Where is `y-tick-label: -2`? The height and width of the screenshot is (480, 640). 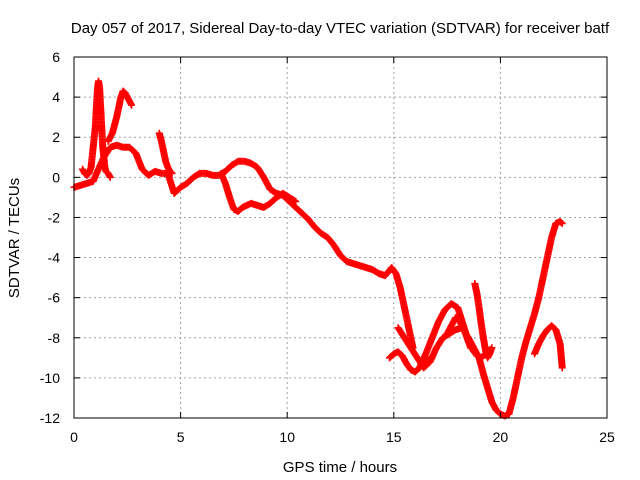 y-tick-label: -2 is located at coordinates (54, 217).